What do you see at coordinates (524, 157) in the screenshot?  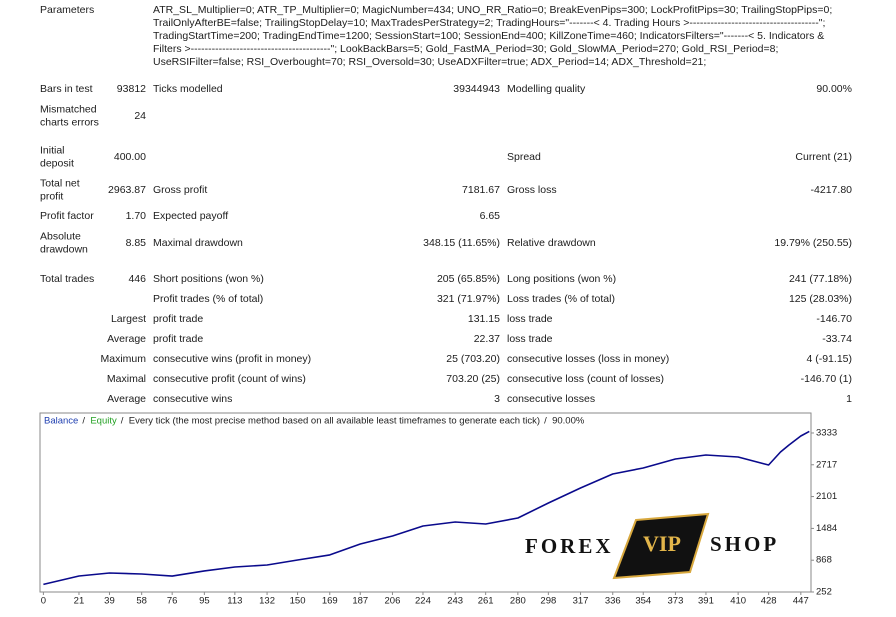 I see `field-label: Spread` at bounding box center [524, 157].